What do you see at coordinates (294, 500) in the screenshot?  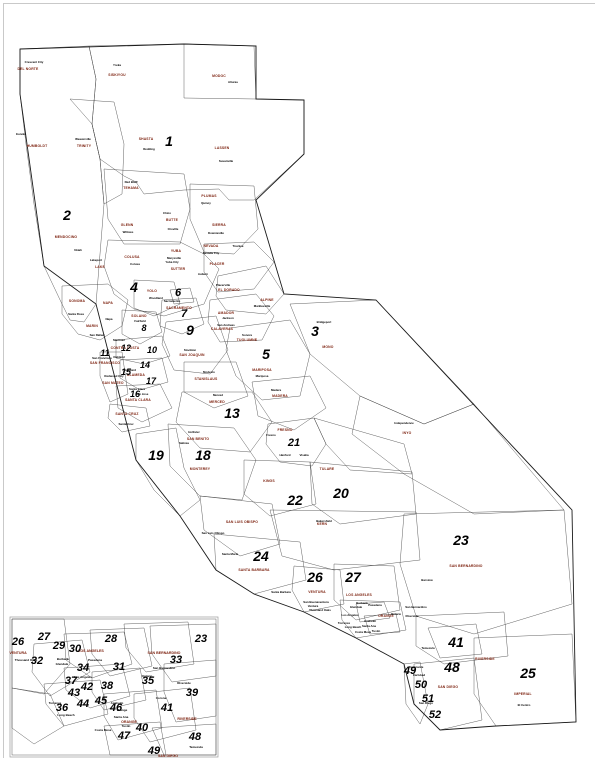 I see `district-label-22: 22` at bounding box center [294, 500].